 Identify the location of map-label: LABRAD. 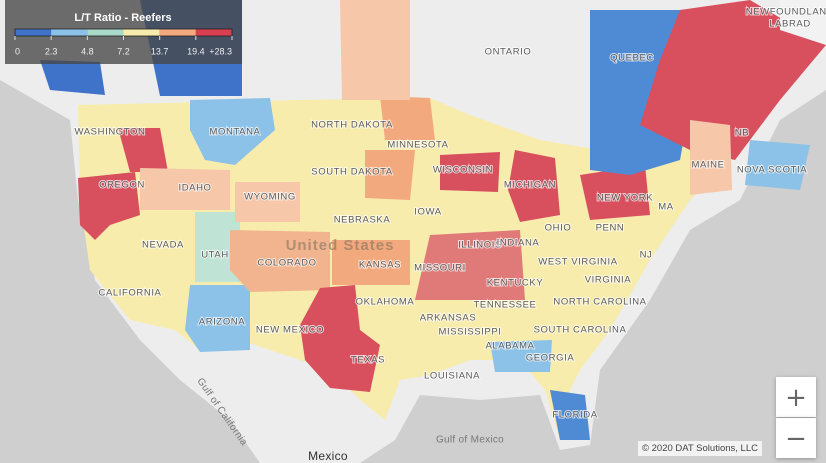
(790, 24).